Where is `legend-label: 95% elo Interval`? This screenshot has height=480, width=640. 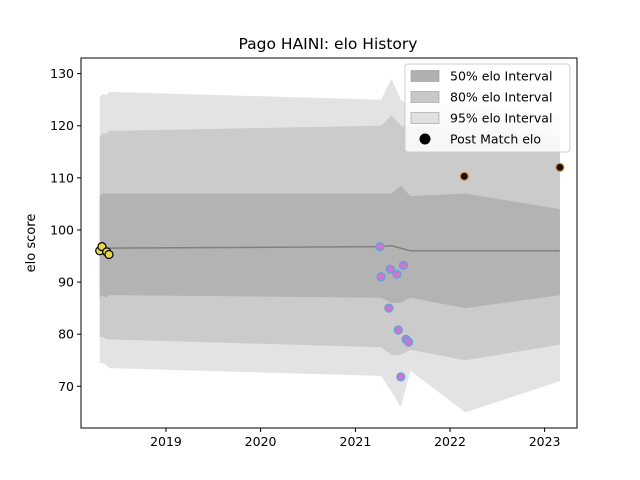 legend-label: 95% elo Interval is located at coordinates (501, 118).